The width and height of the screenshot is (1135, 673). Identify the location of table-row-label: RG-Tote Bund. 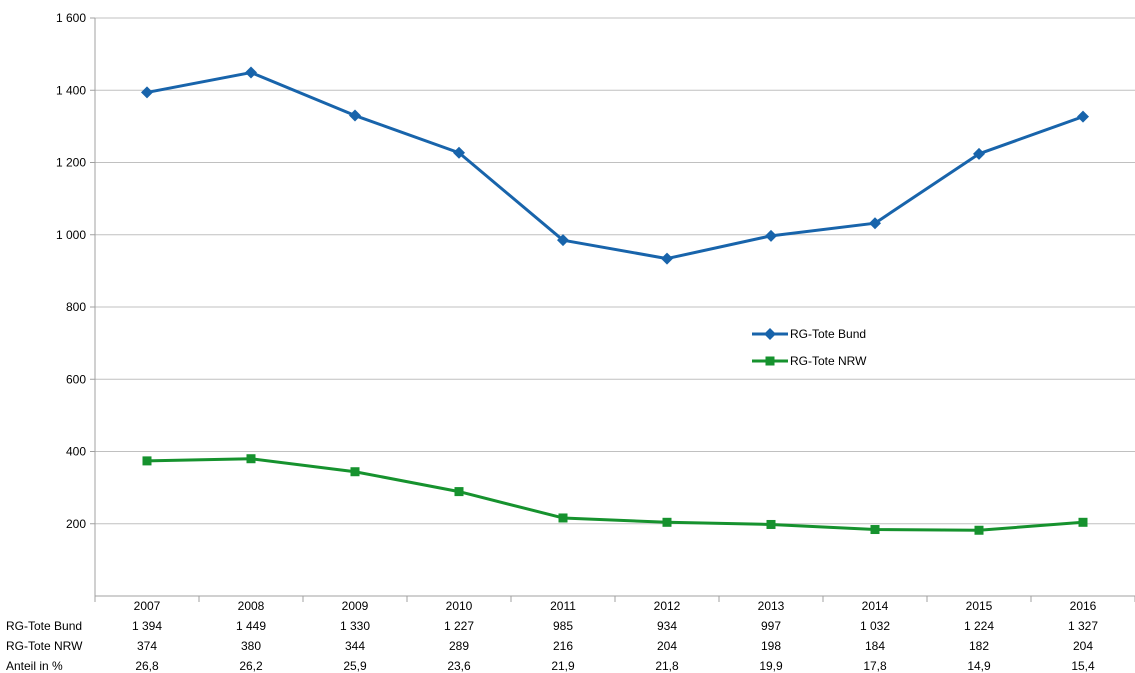
(44, 626).